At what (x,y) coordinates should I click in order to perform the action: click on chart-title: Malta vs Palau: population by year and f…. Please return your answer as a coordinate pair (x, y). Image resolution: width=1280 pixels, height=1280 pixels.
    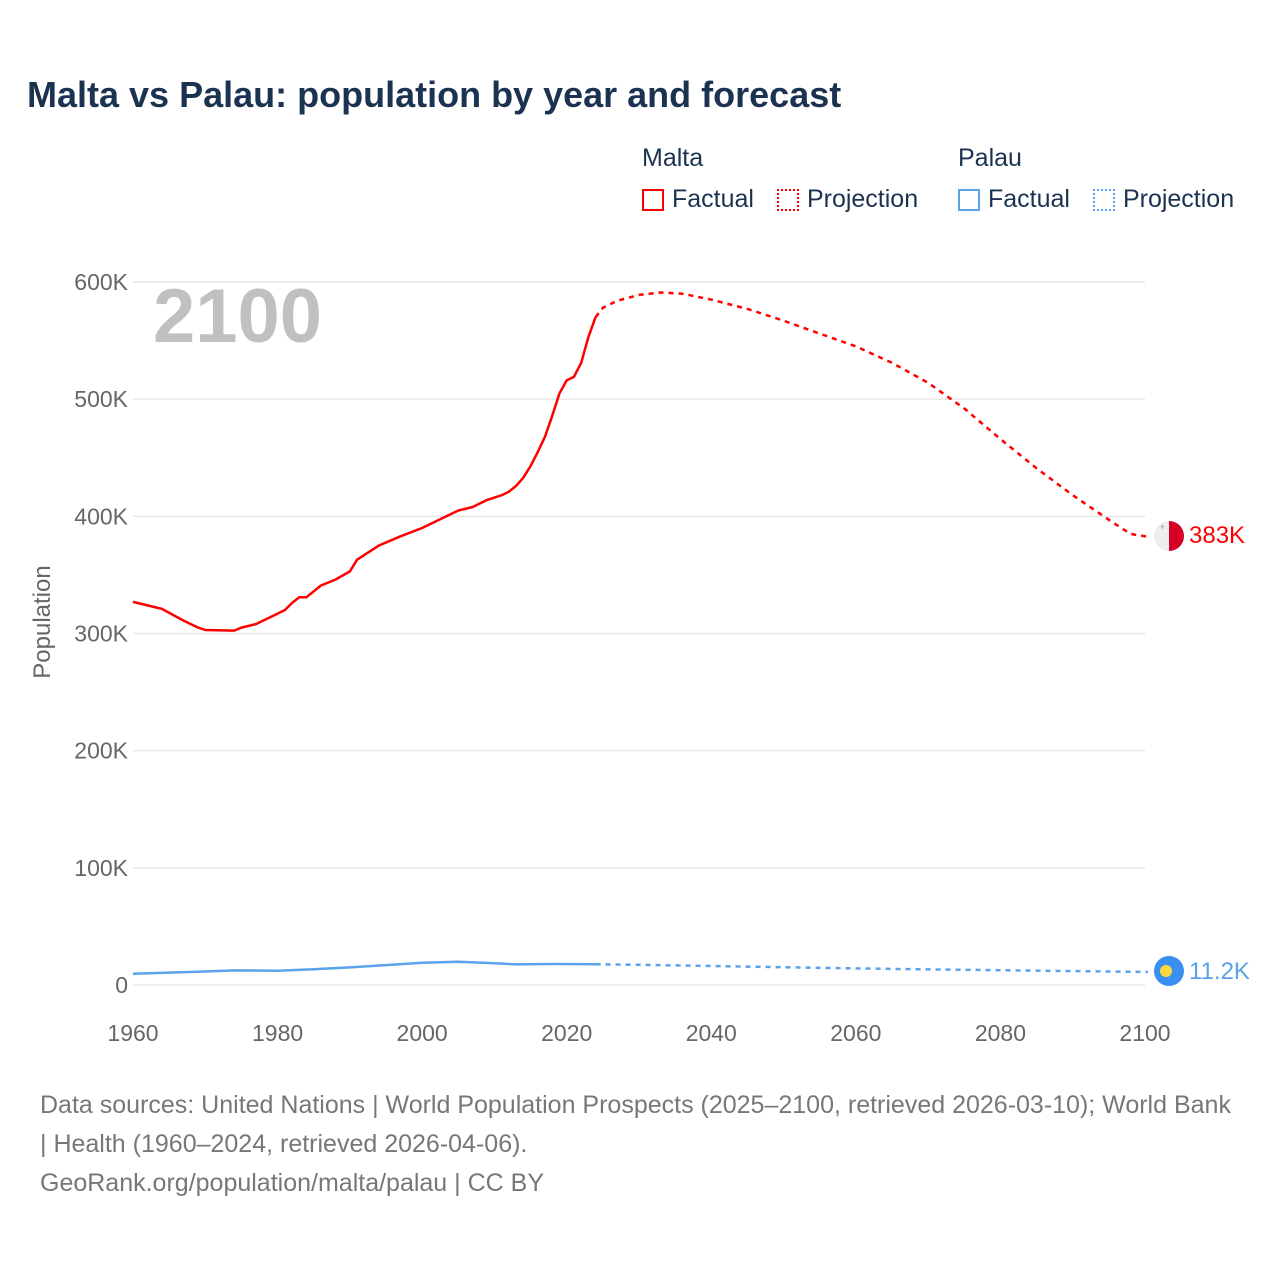
    Looking at the image, I should click on (434, 94).